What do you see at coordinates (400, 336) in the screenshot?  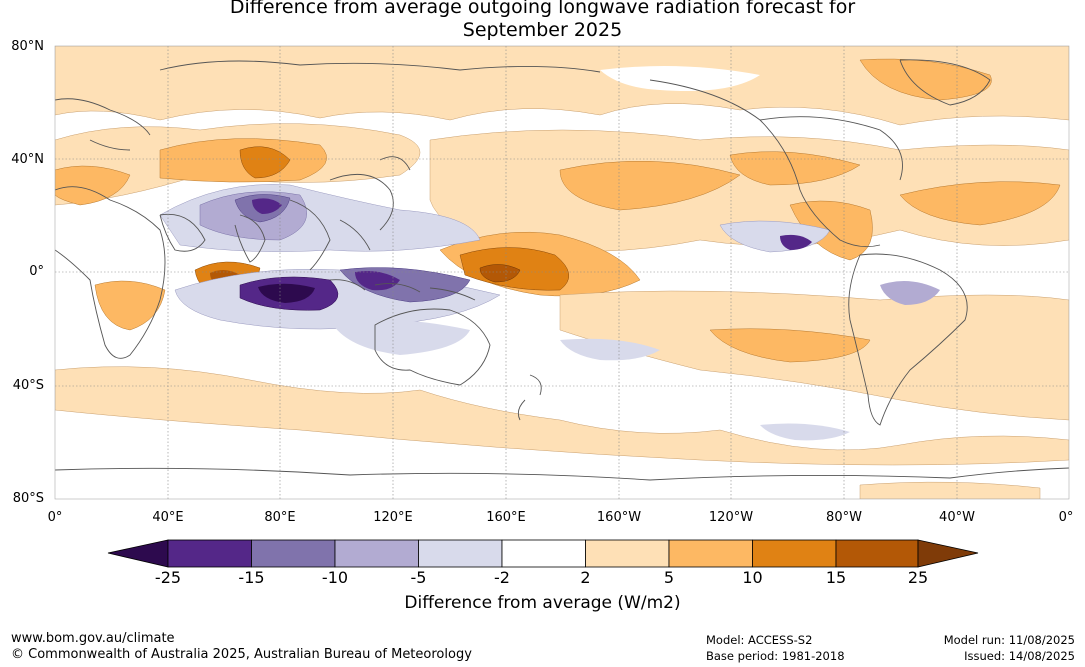 I see `anomaly-region-australia-north` at bounding box center [400, 336].